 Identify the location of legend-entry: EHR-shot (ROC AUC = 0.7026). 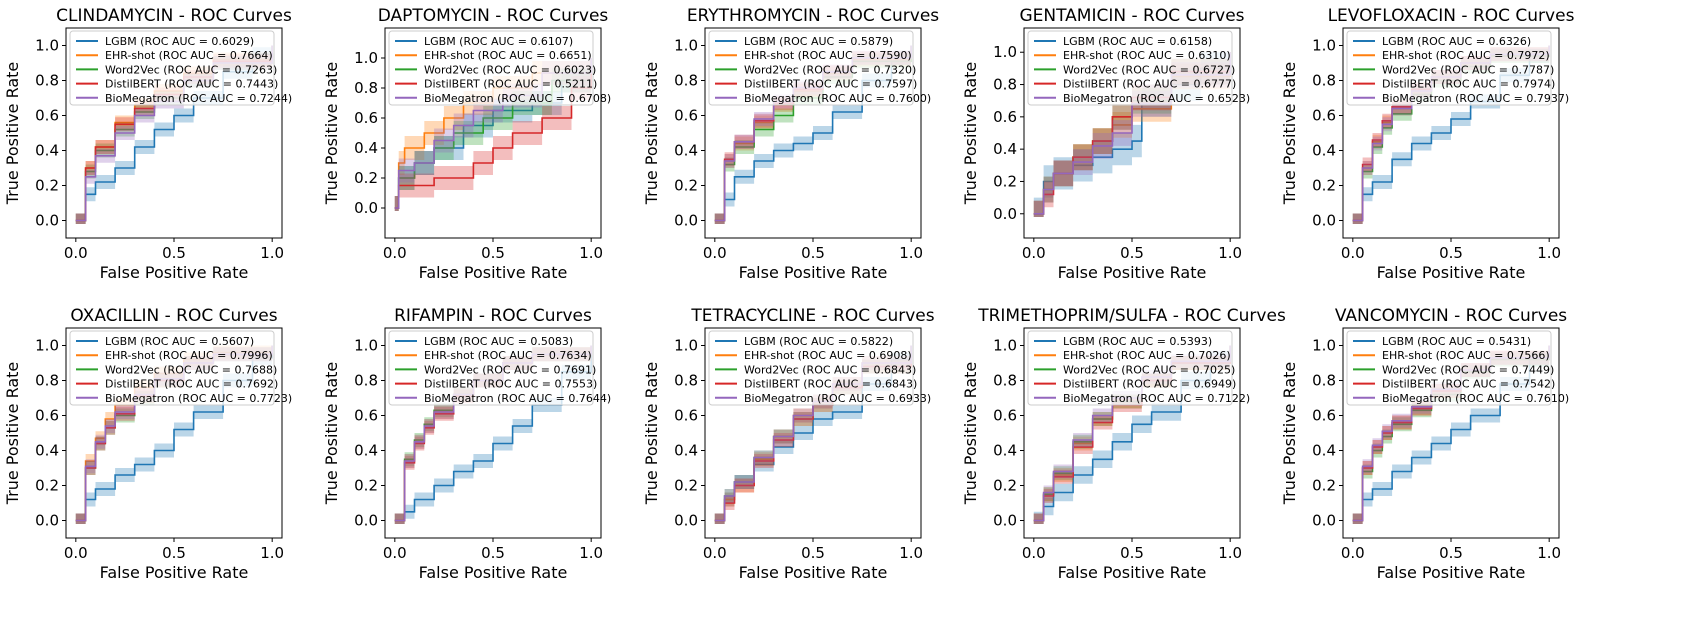
(1147, 355).